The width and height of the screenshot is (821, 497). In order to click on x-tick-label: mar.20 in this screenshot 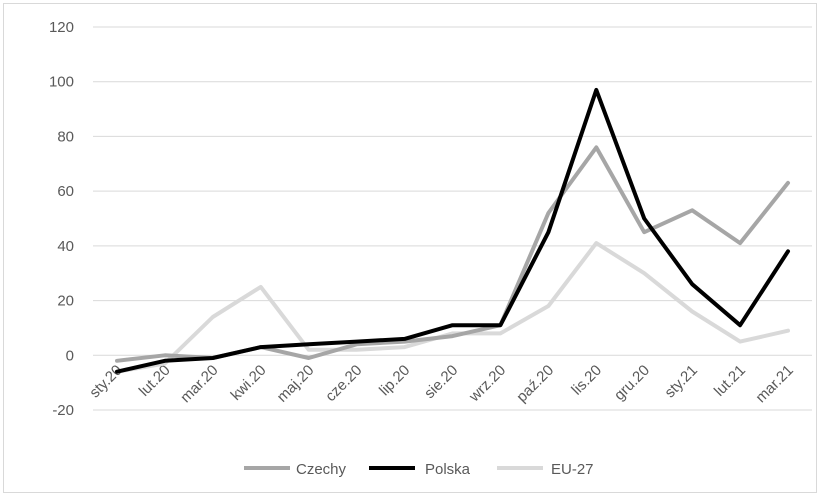, I will do `click(199, 384)`.